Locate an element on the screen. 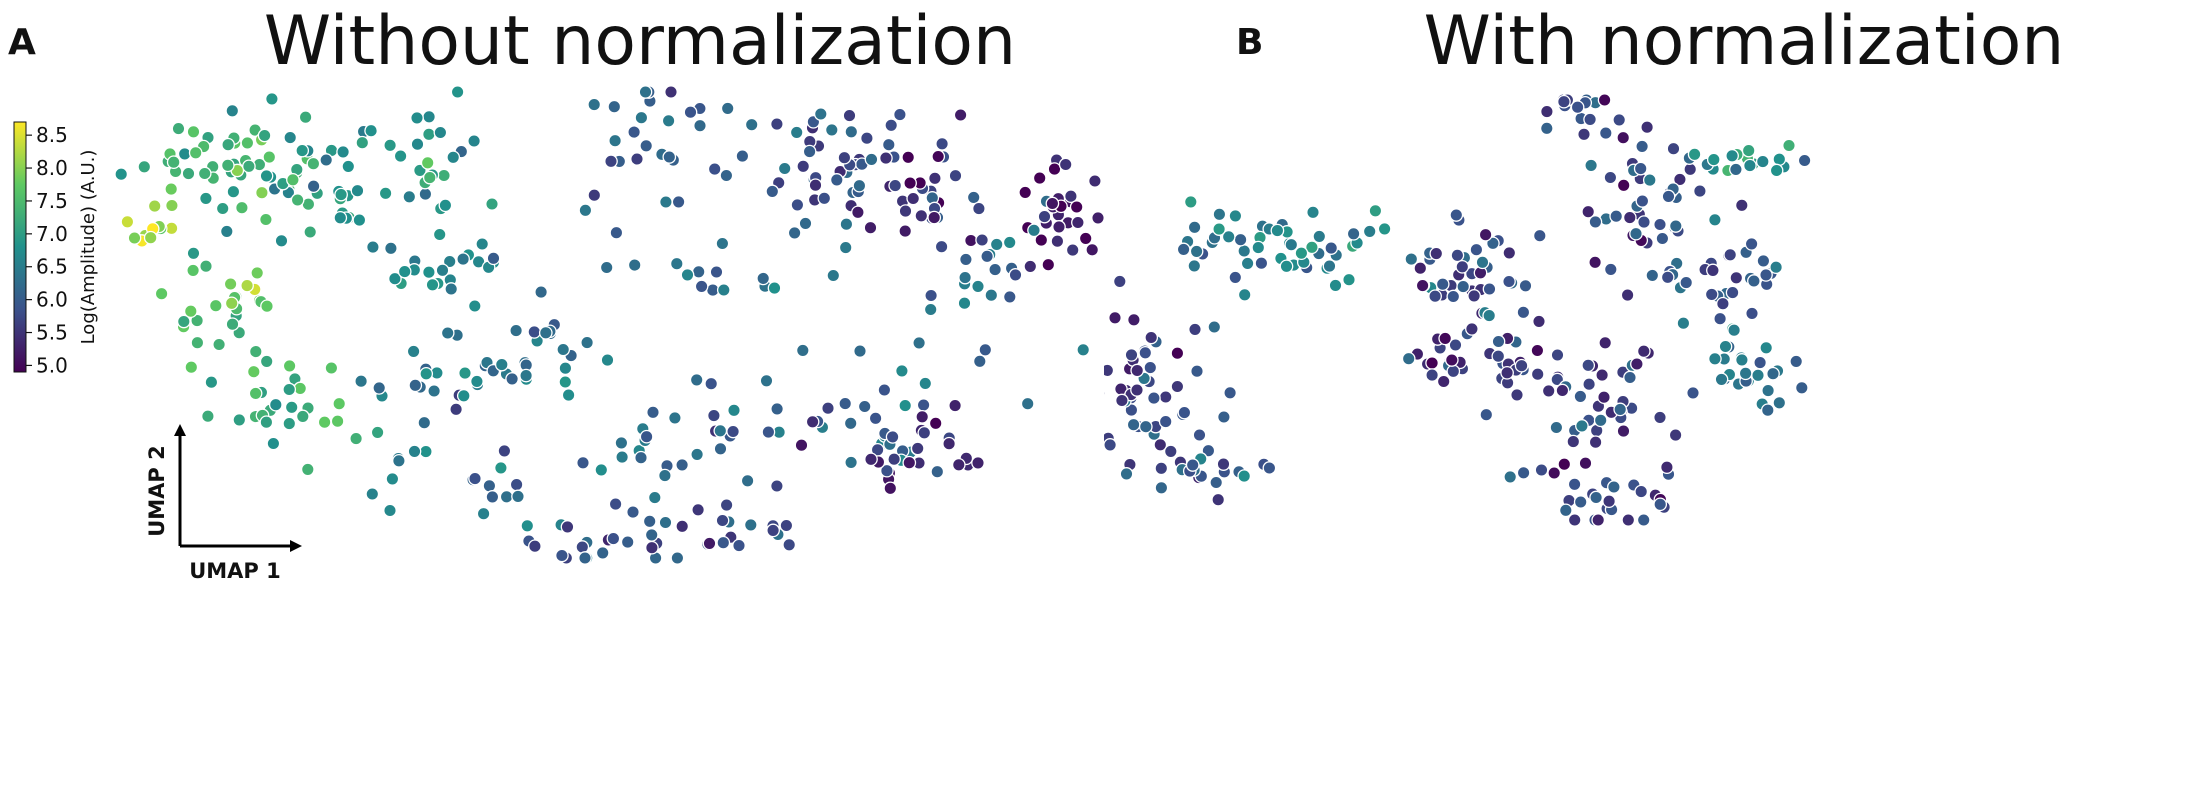 This screenshot has height=812, width=2208. panel-title: With normalization is located at coordinates (1744, 41).